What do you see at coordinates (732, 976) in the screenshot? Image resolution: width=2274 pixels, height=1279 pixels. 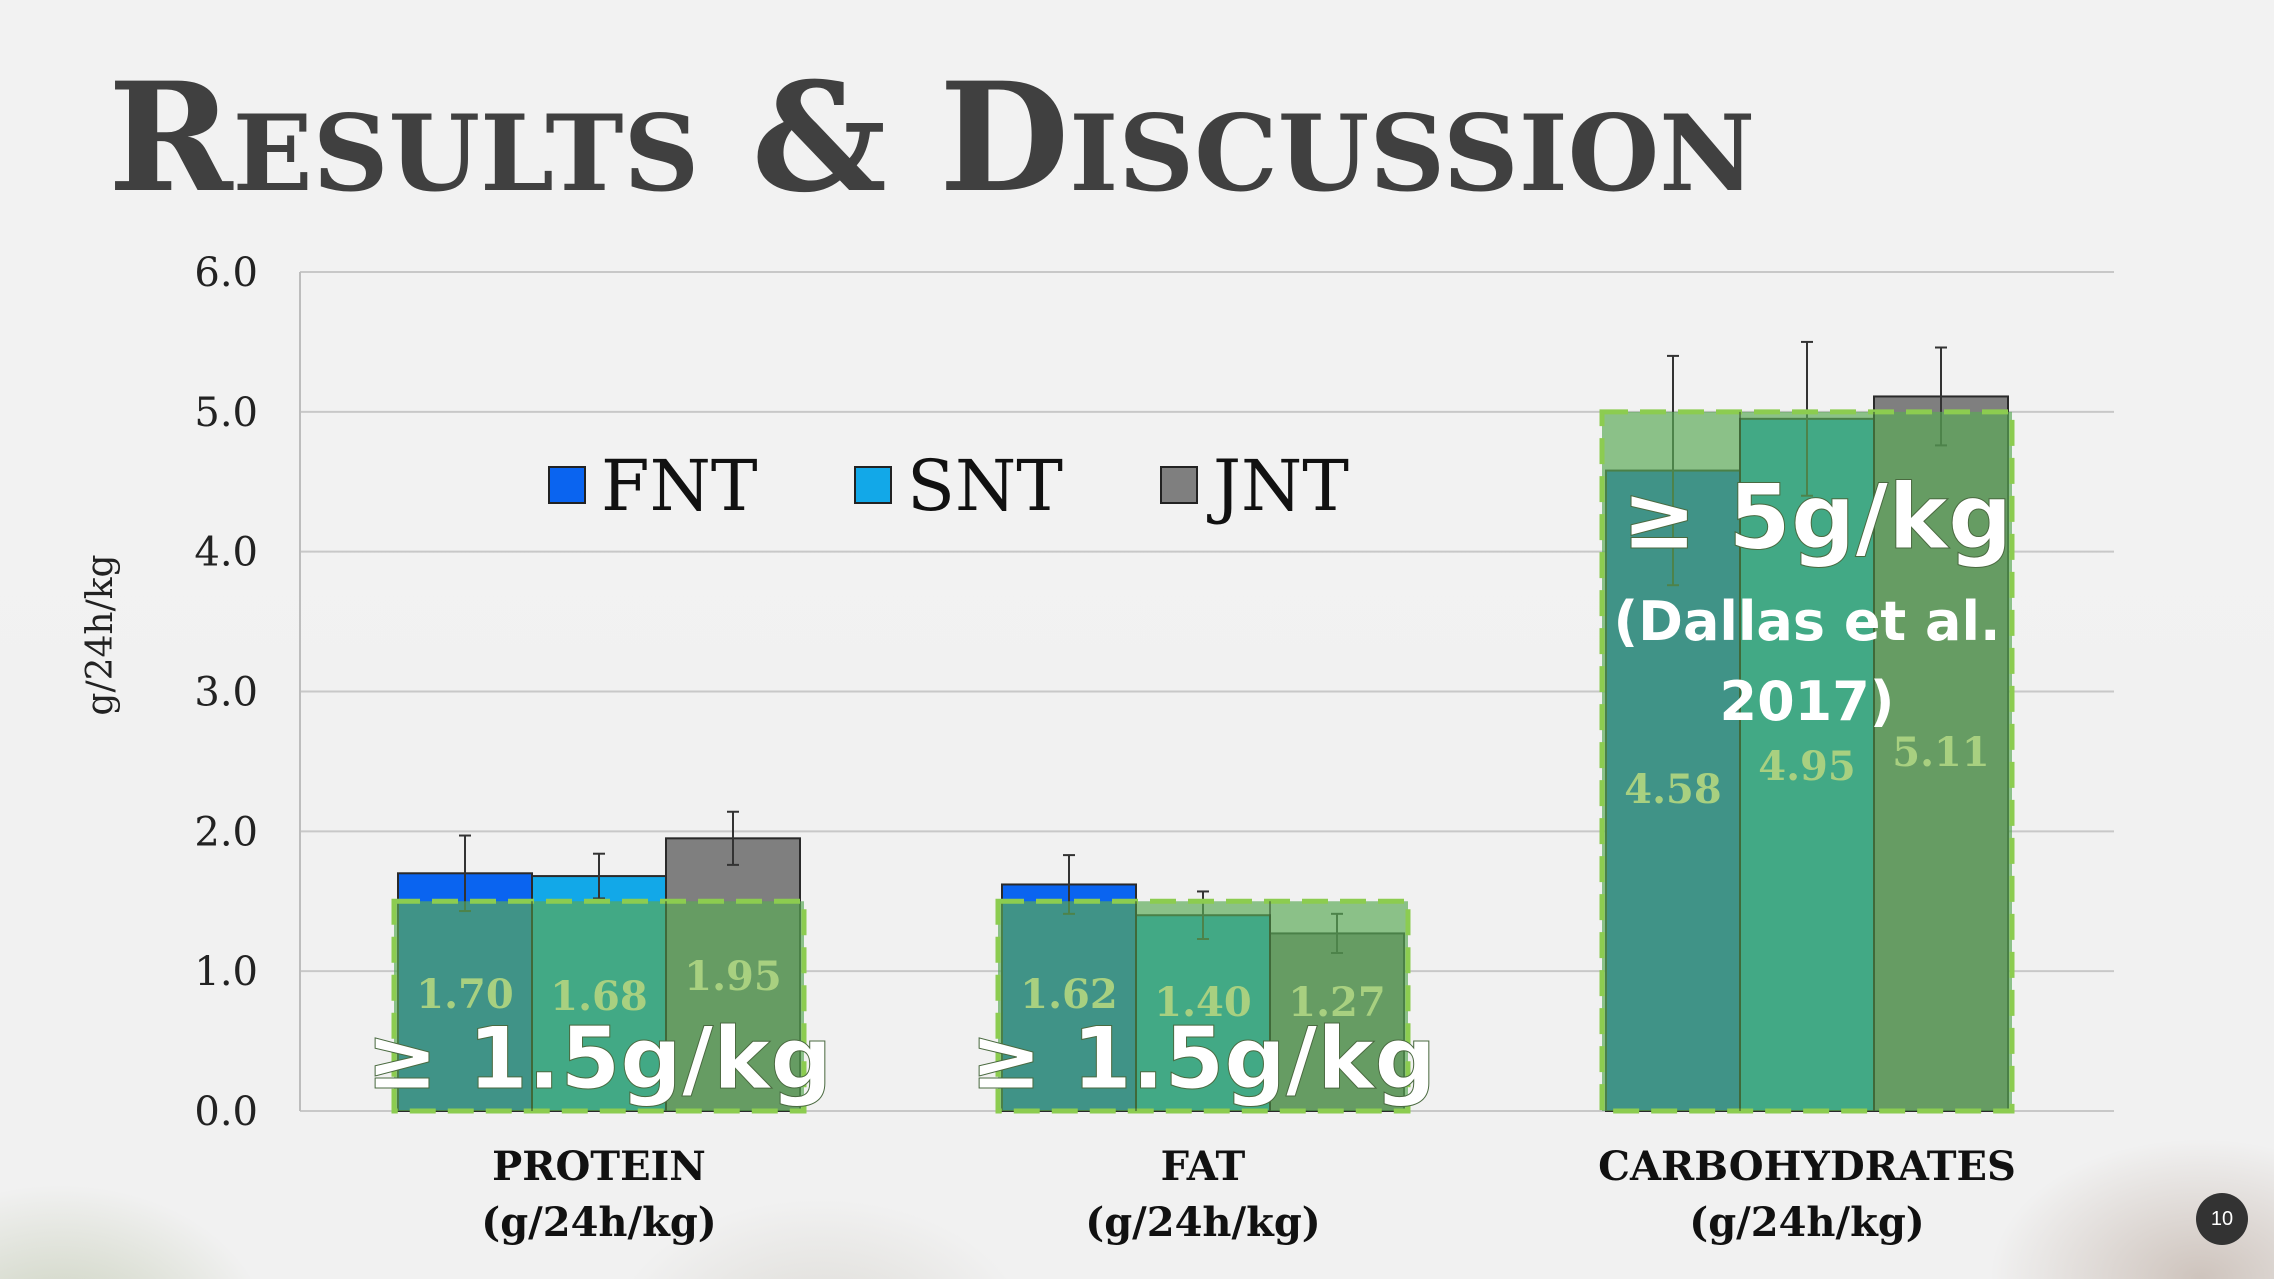 I see `data-label: 1.95` at bounding box center [732, 976].